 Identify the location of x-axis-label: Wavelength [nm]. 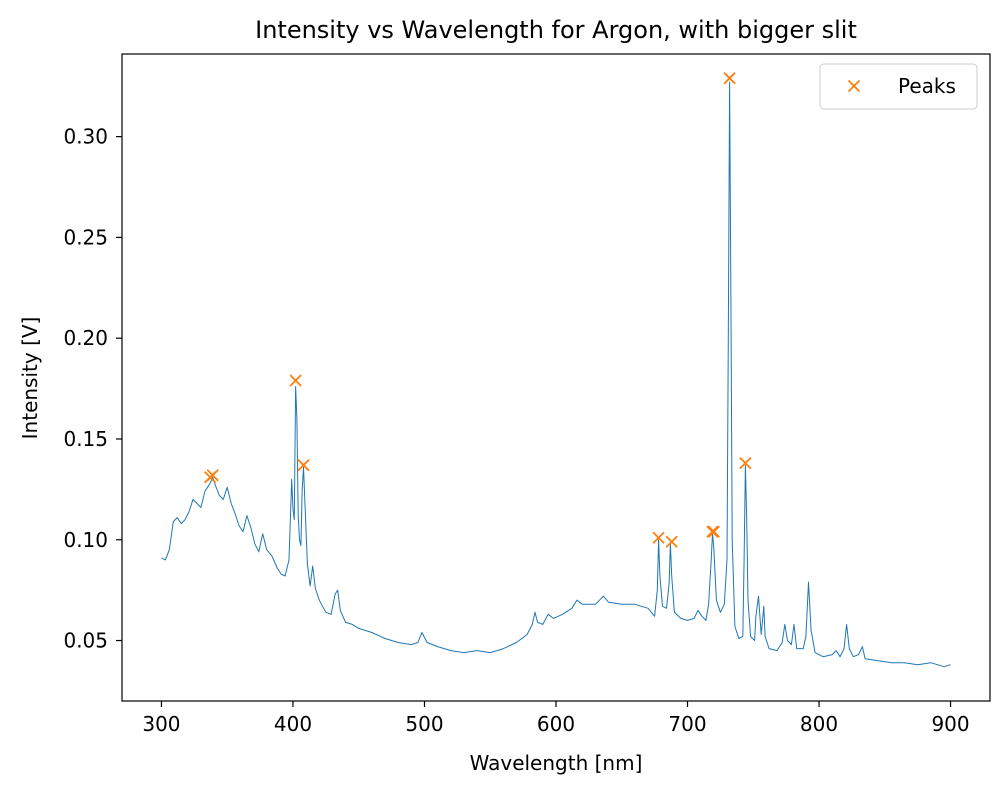
(556, 763).